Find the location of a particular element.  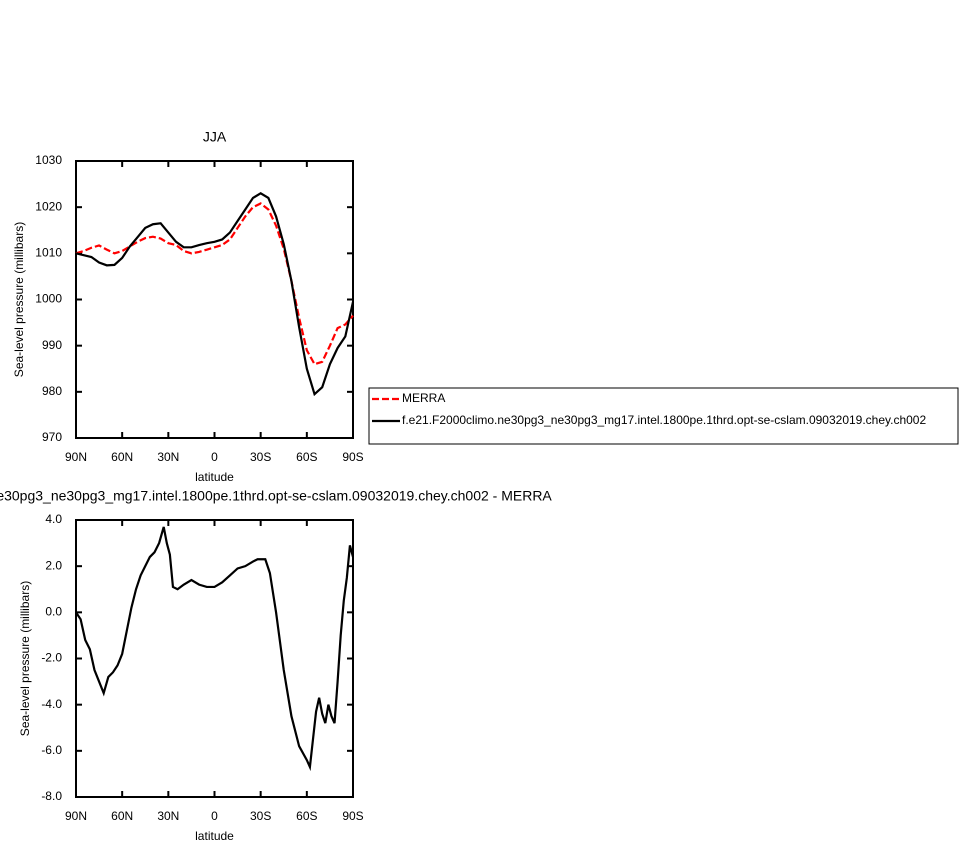

y-tick-label: 1010 is located at coordinates (48, 253).